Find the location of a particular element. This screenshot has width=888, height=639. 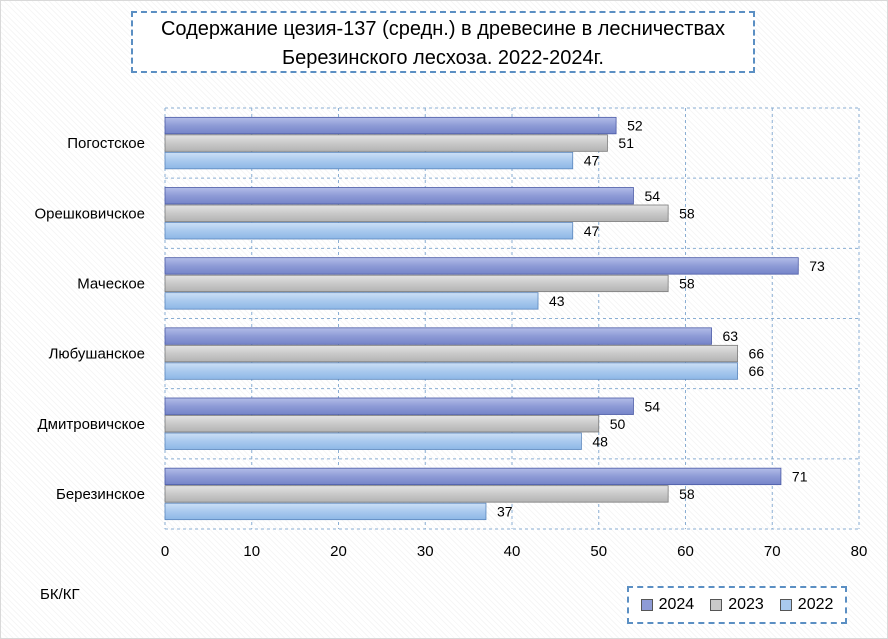

legend-label-2023: 2023 is located at coordinates (746, 604).